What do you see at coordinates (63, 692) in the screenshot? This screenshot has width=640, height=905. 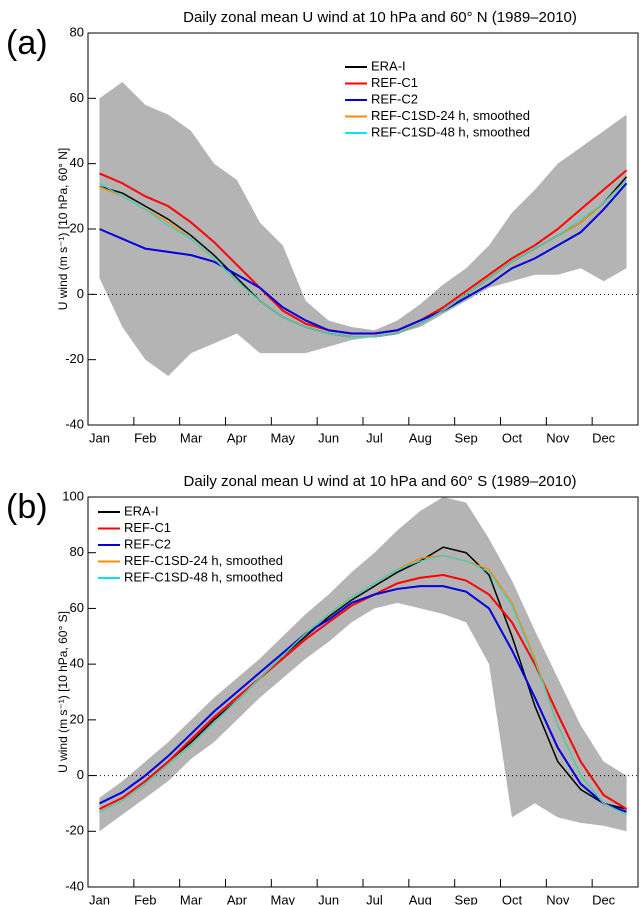 I see `y-axis-label: U wind (m s⁻¹) [10 hPa, 60° S]` at bounding box center [63, 692].